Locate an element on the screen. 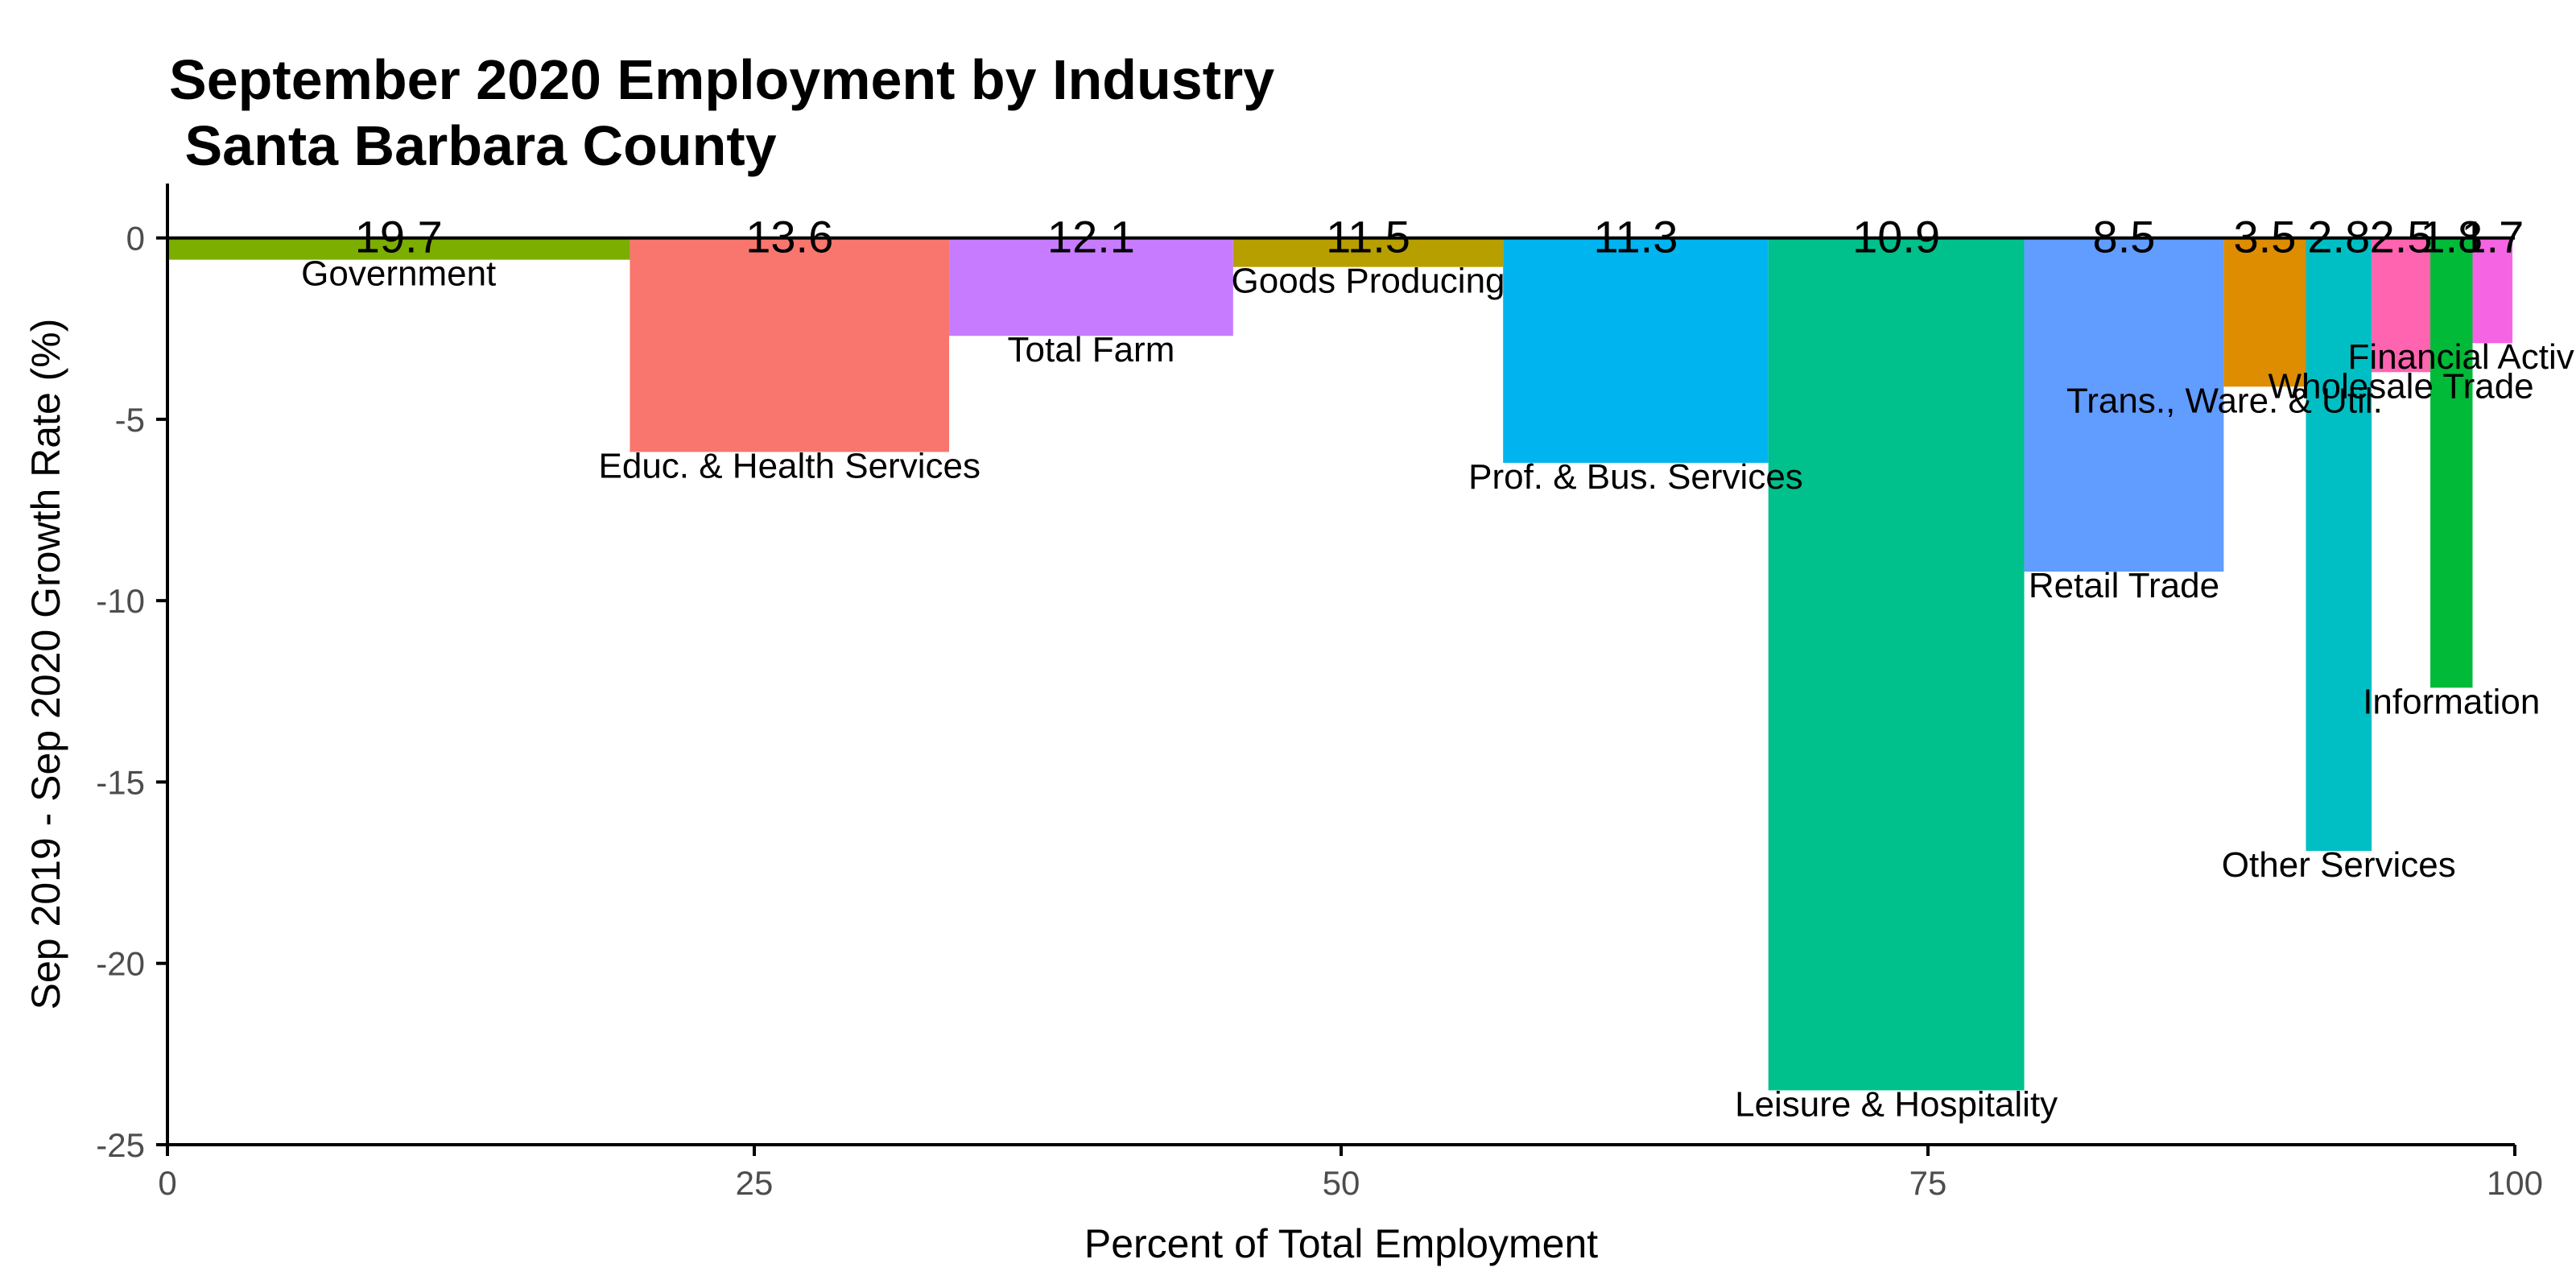 The width and height of the screenshot is (2576, 1288). bar-other-services is located at coordinates (2339, 544).